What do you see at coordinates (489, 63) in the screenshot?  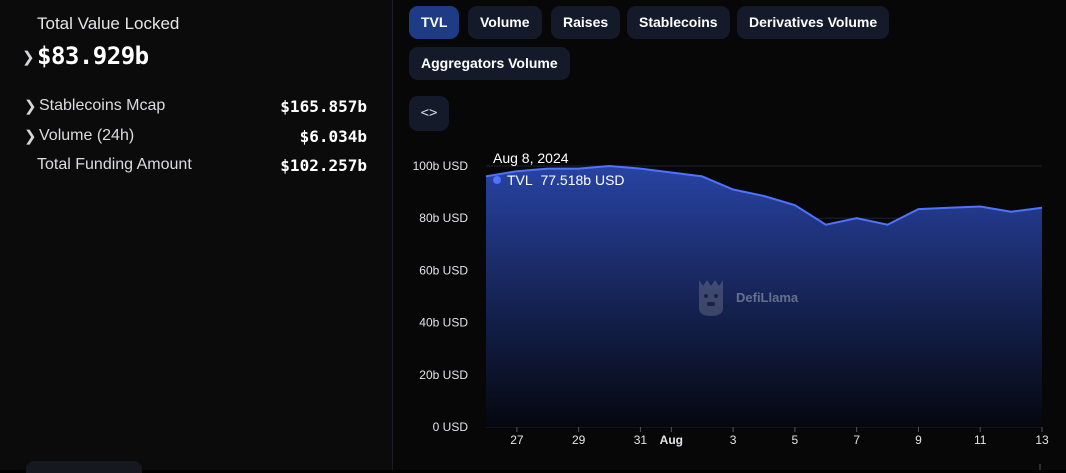 I see `tab-aggregators-volume: Aggregators Volume` at bounding box center [489, 63].